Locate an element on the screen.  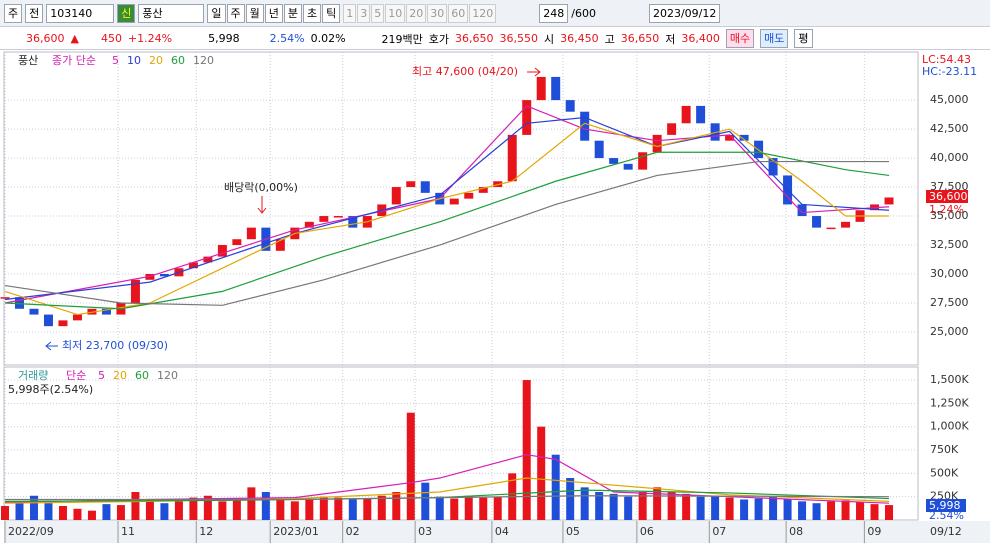
period: 년 is located at coordinates (273, 13).